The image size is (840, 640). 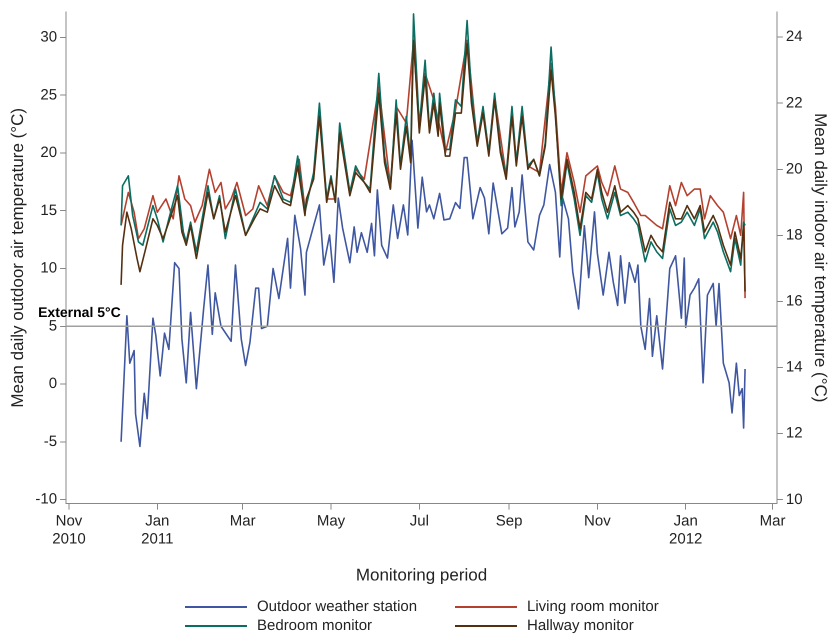 I want to click on y2-tick-label: 18, so click(x=794, y=235).